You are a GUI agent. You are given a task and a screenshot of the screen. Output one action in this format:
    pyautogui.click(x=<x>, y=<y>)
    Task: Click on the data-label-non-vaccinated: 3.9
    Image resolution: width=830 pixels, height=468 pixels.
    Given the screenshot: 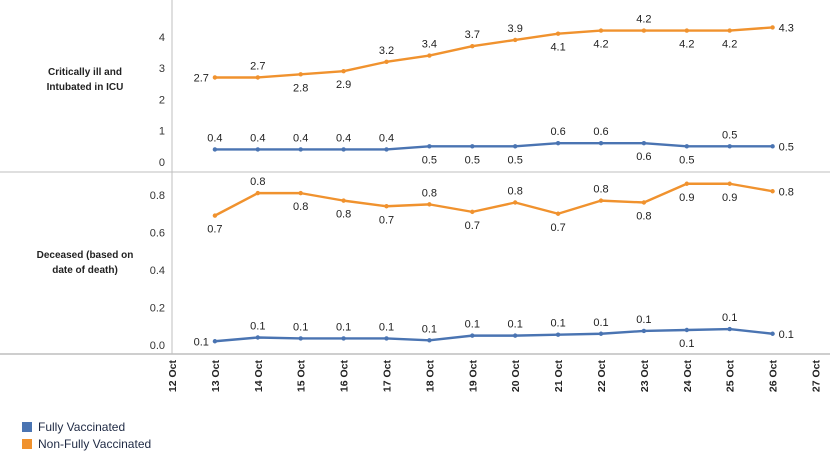 What is the action you would take?
    pyautogui.click(x=515, y=29)
    